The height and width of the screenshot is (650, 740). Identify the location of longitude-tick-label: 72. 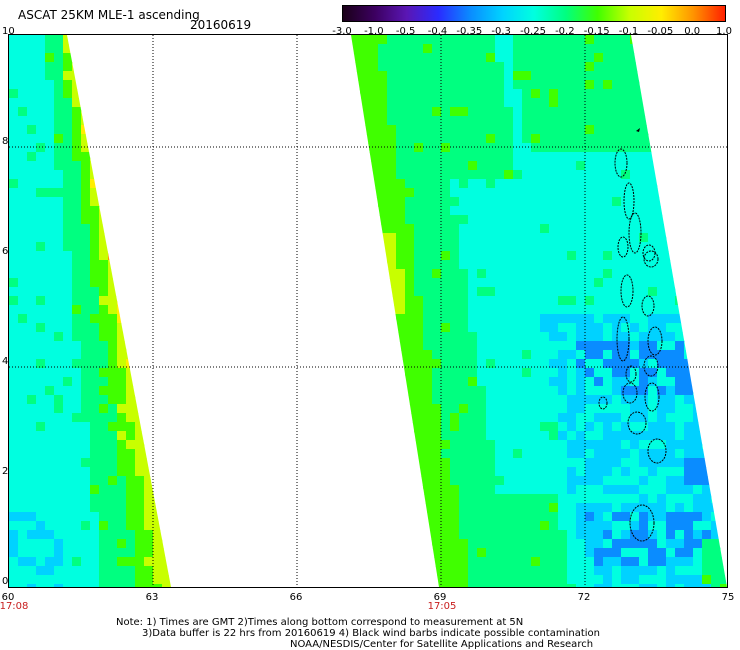
(584, 597).